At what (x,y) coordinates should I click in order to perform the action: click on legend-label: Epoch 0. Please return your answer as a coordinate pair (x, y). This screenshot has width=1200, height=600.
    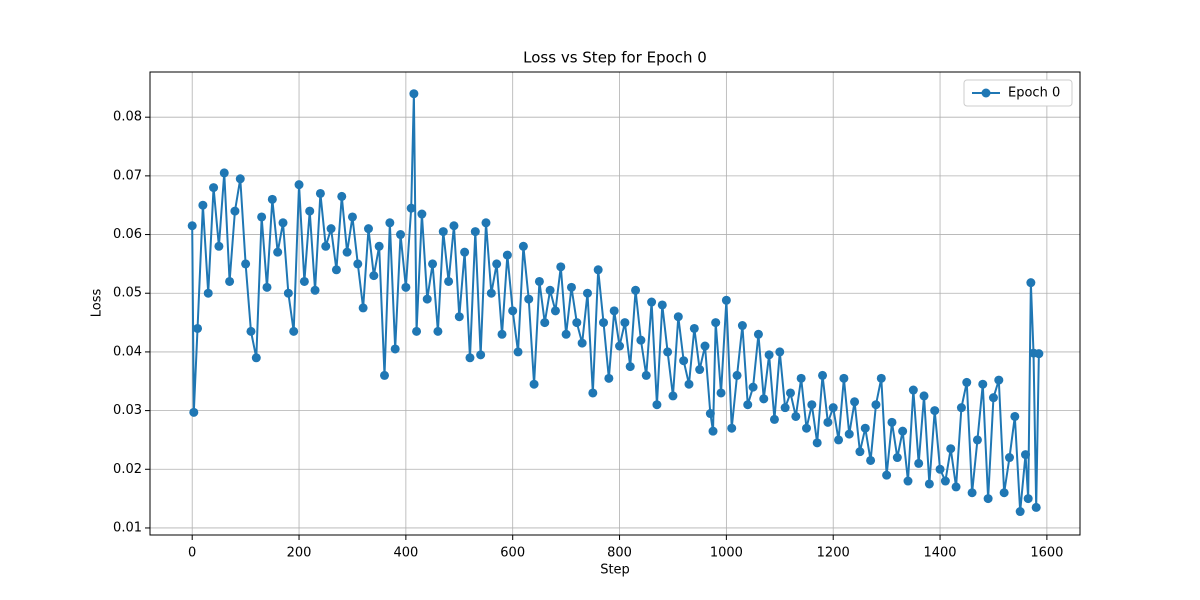
    Looking at the image, I should click on (1034, 93).